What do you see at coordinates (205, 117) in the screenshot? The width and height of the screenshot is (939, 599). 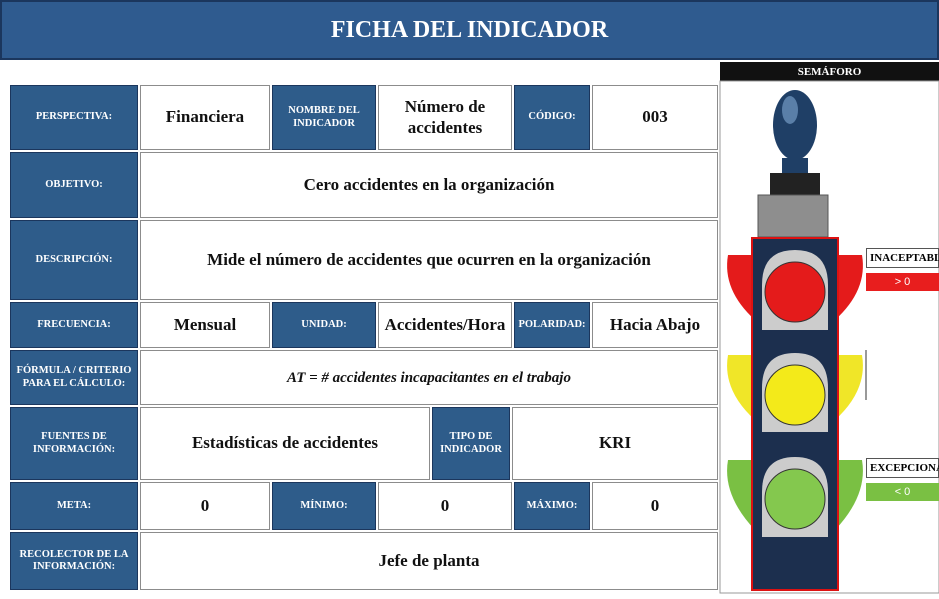 I see `field-value: Financiera` at bounding box center [205, 117].